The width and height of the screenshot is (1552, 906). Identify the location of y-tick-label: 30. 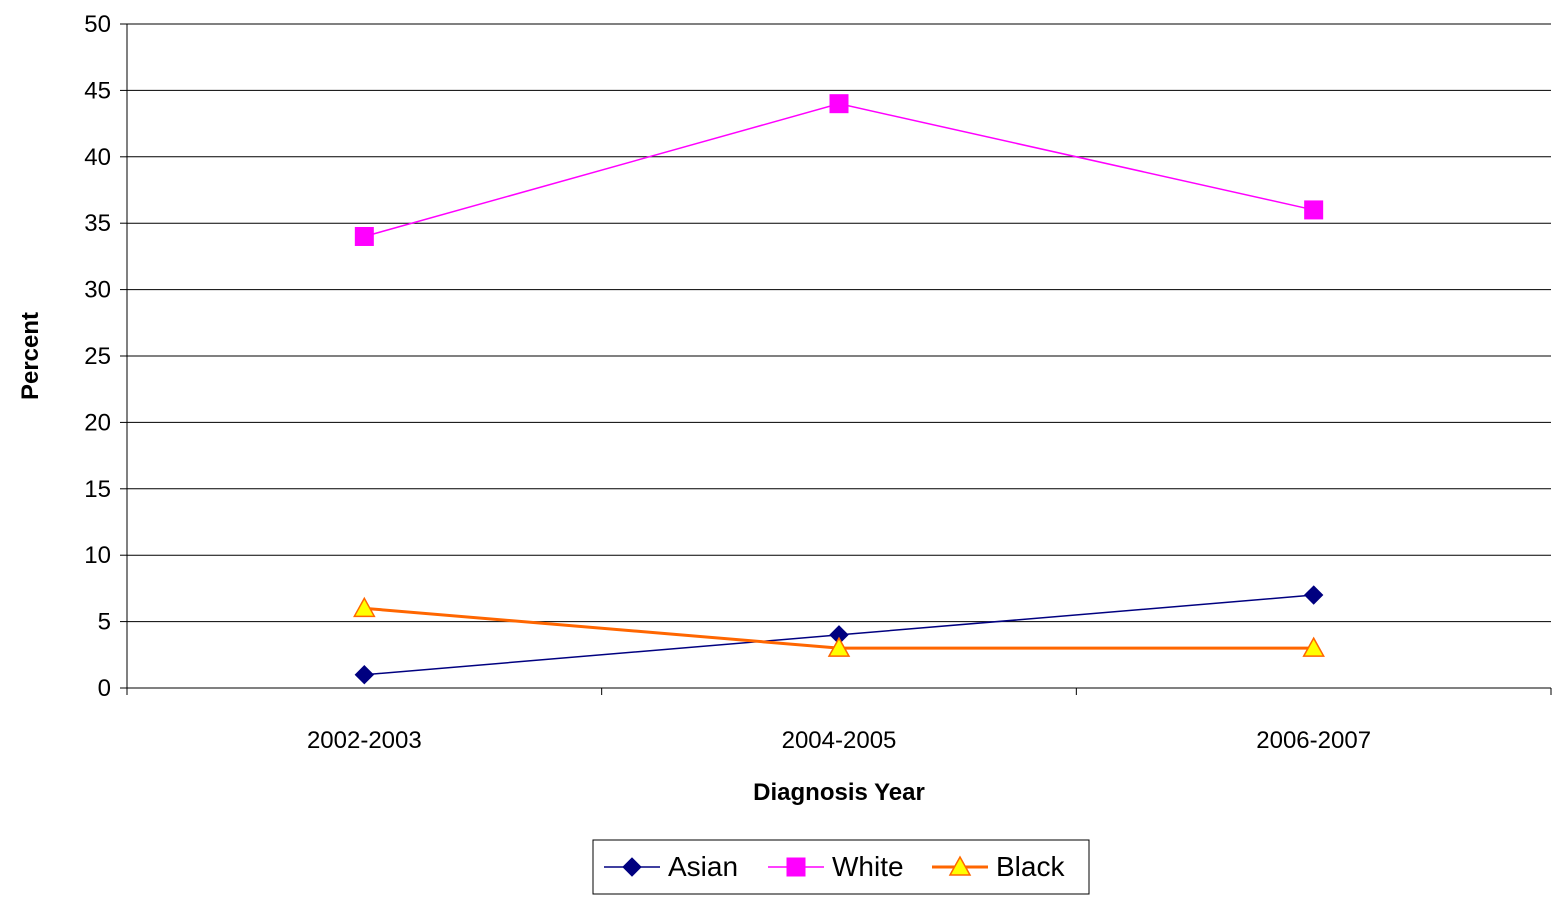
(97, 290).